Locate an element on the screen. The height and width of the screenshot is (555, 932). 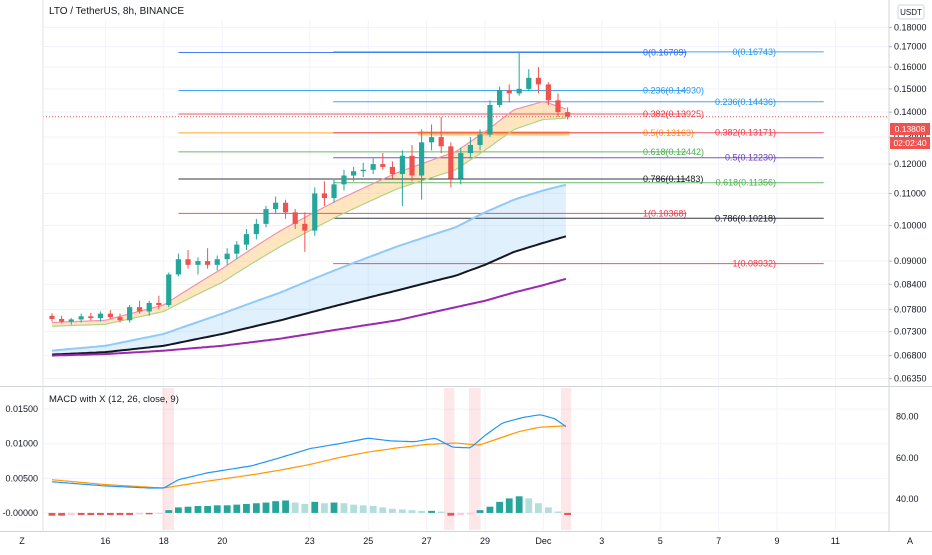
time-axis: 16 18 20 23 25 27 29 Dec 3 5 7 9 11 is located at coordinates (470, 541).